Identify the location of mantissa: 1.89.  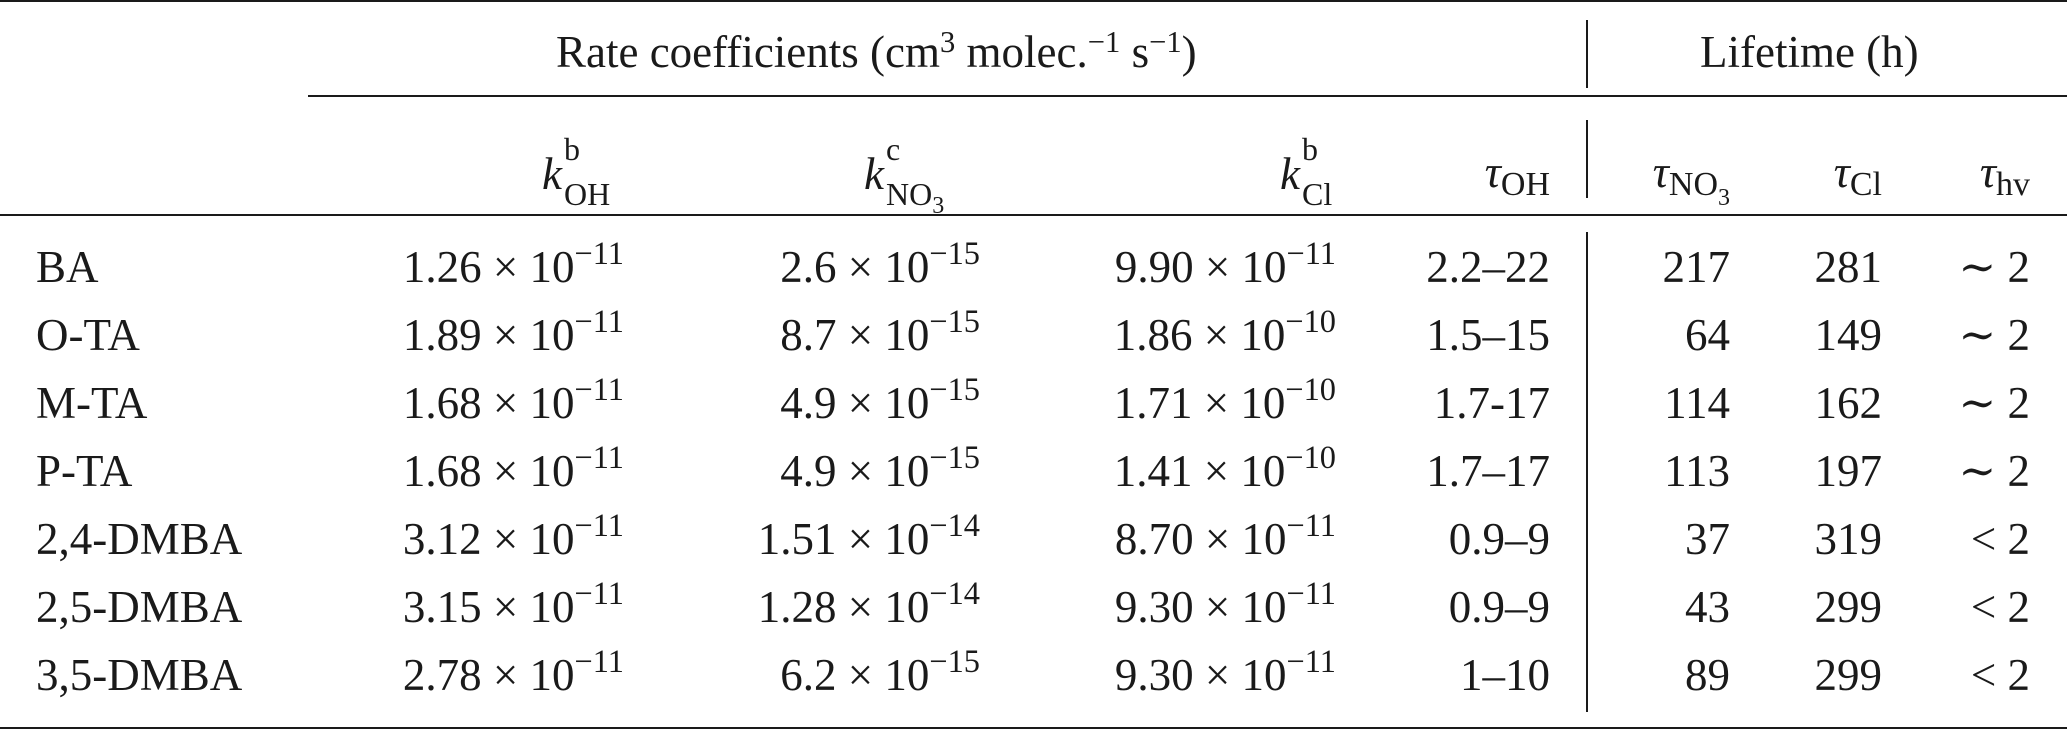
(442, 335).